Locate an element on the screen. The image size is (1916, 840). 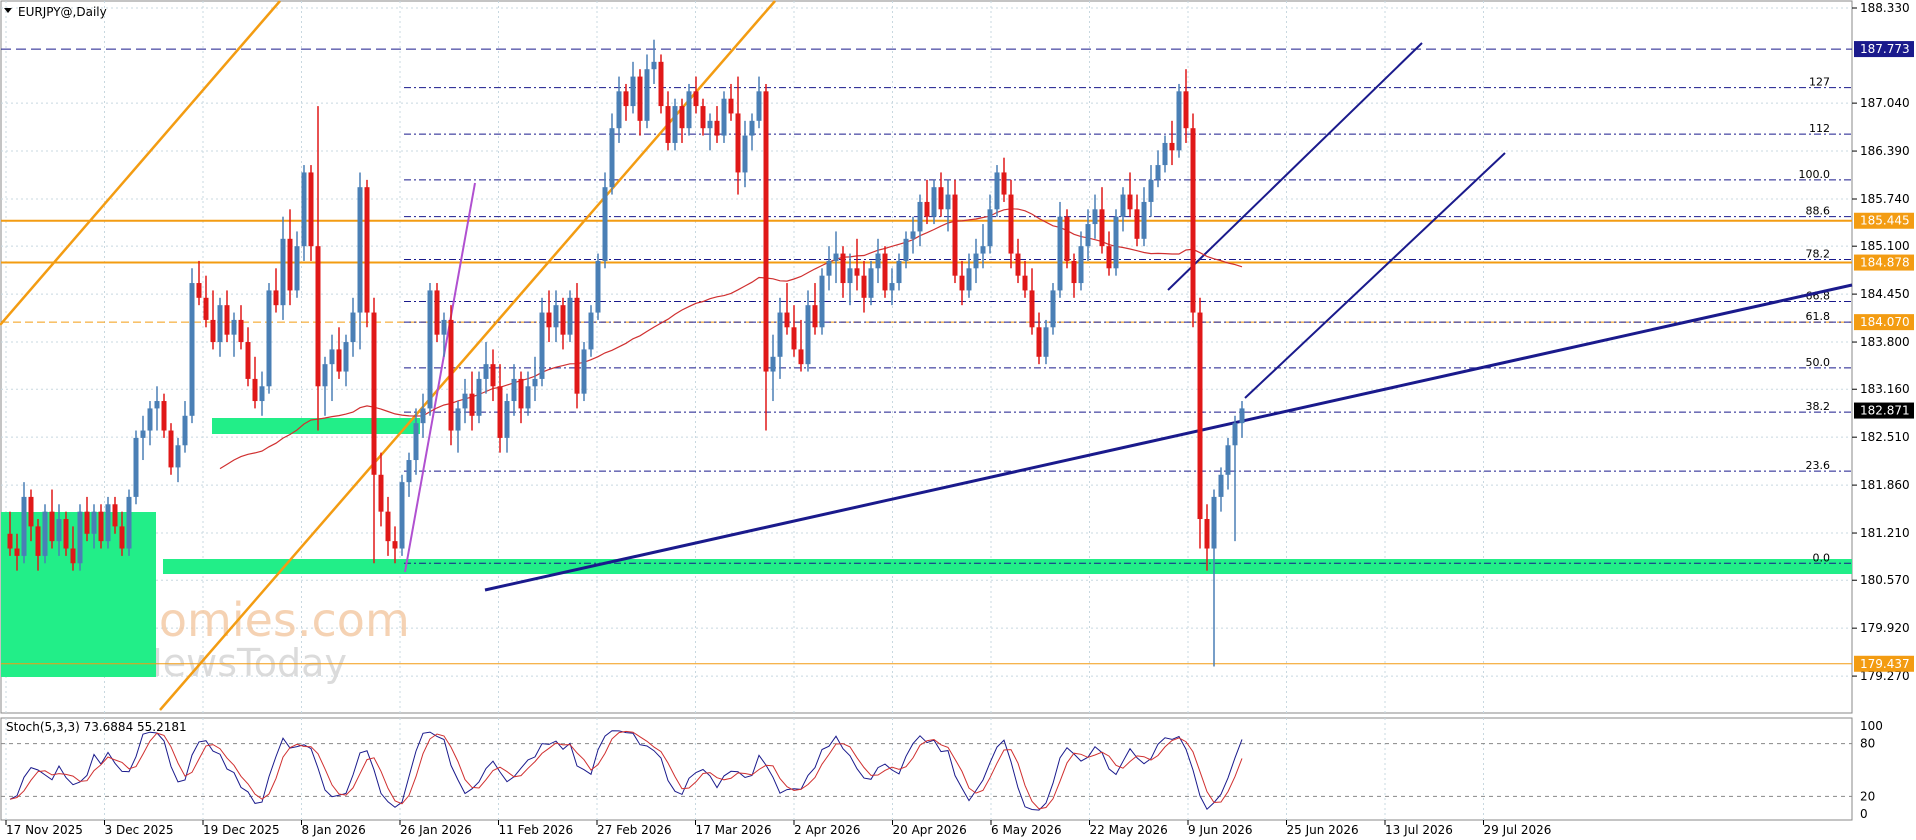
y-tick-label: 184.450 is located at coordinates (1885, 294).